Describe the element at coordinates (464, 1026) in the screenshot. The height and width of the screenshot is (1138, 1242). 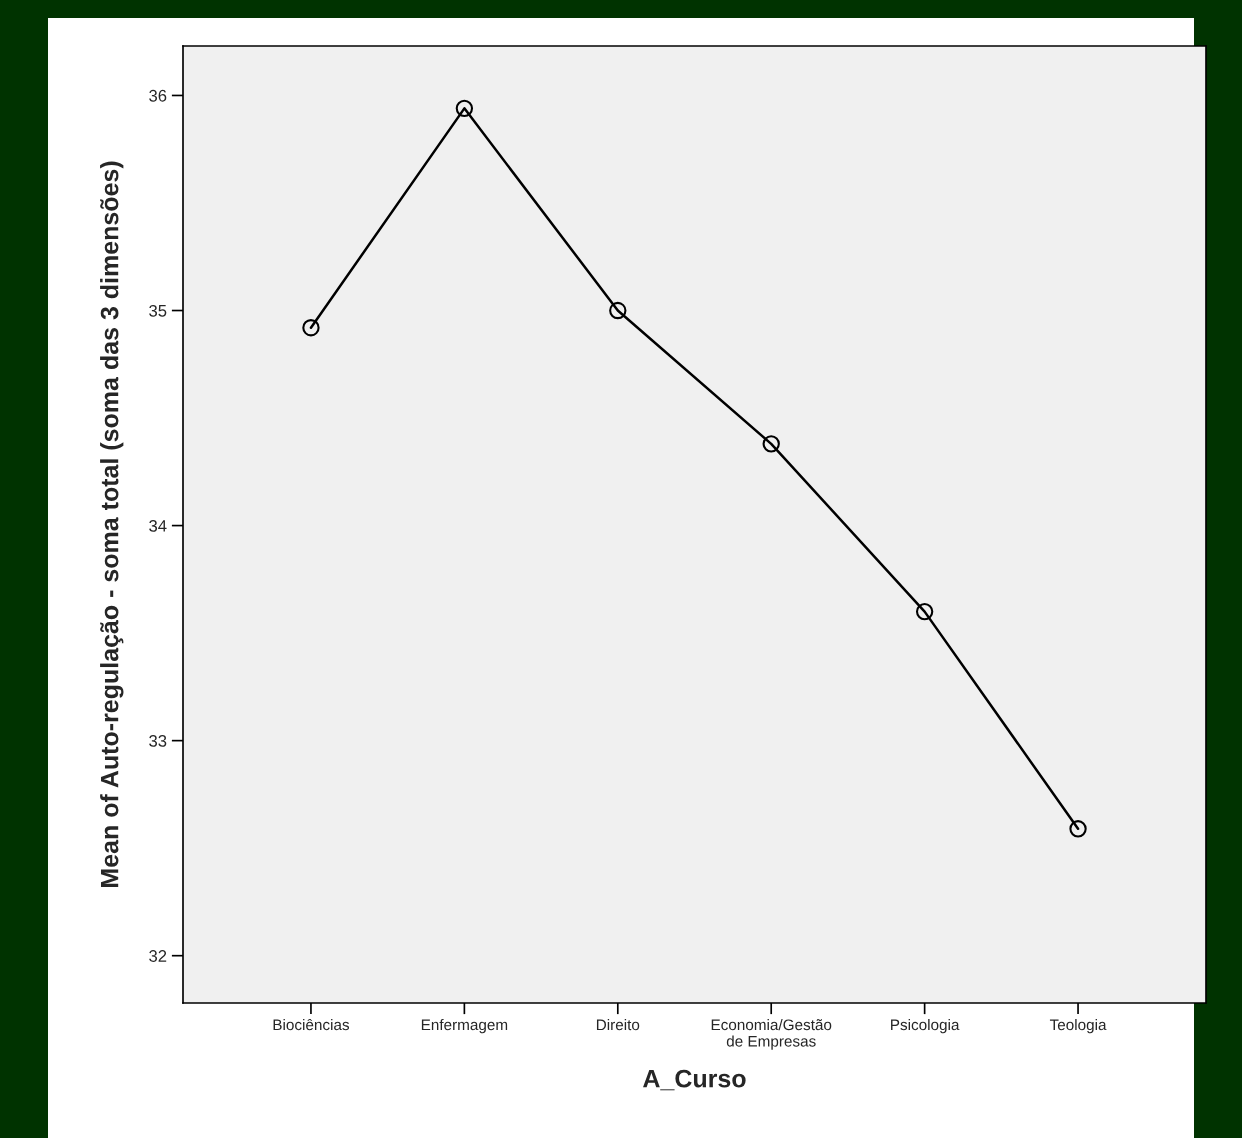
I see `x-tick-label: Enfermagem` at that location.